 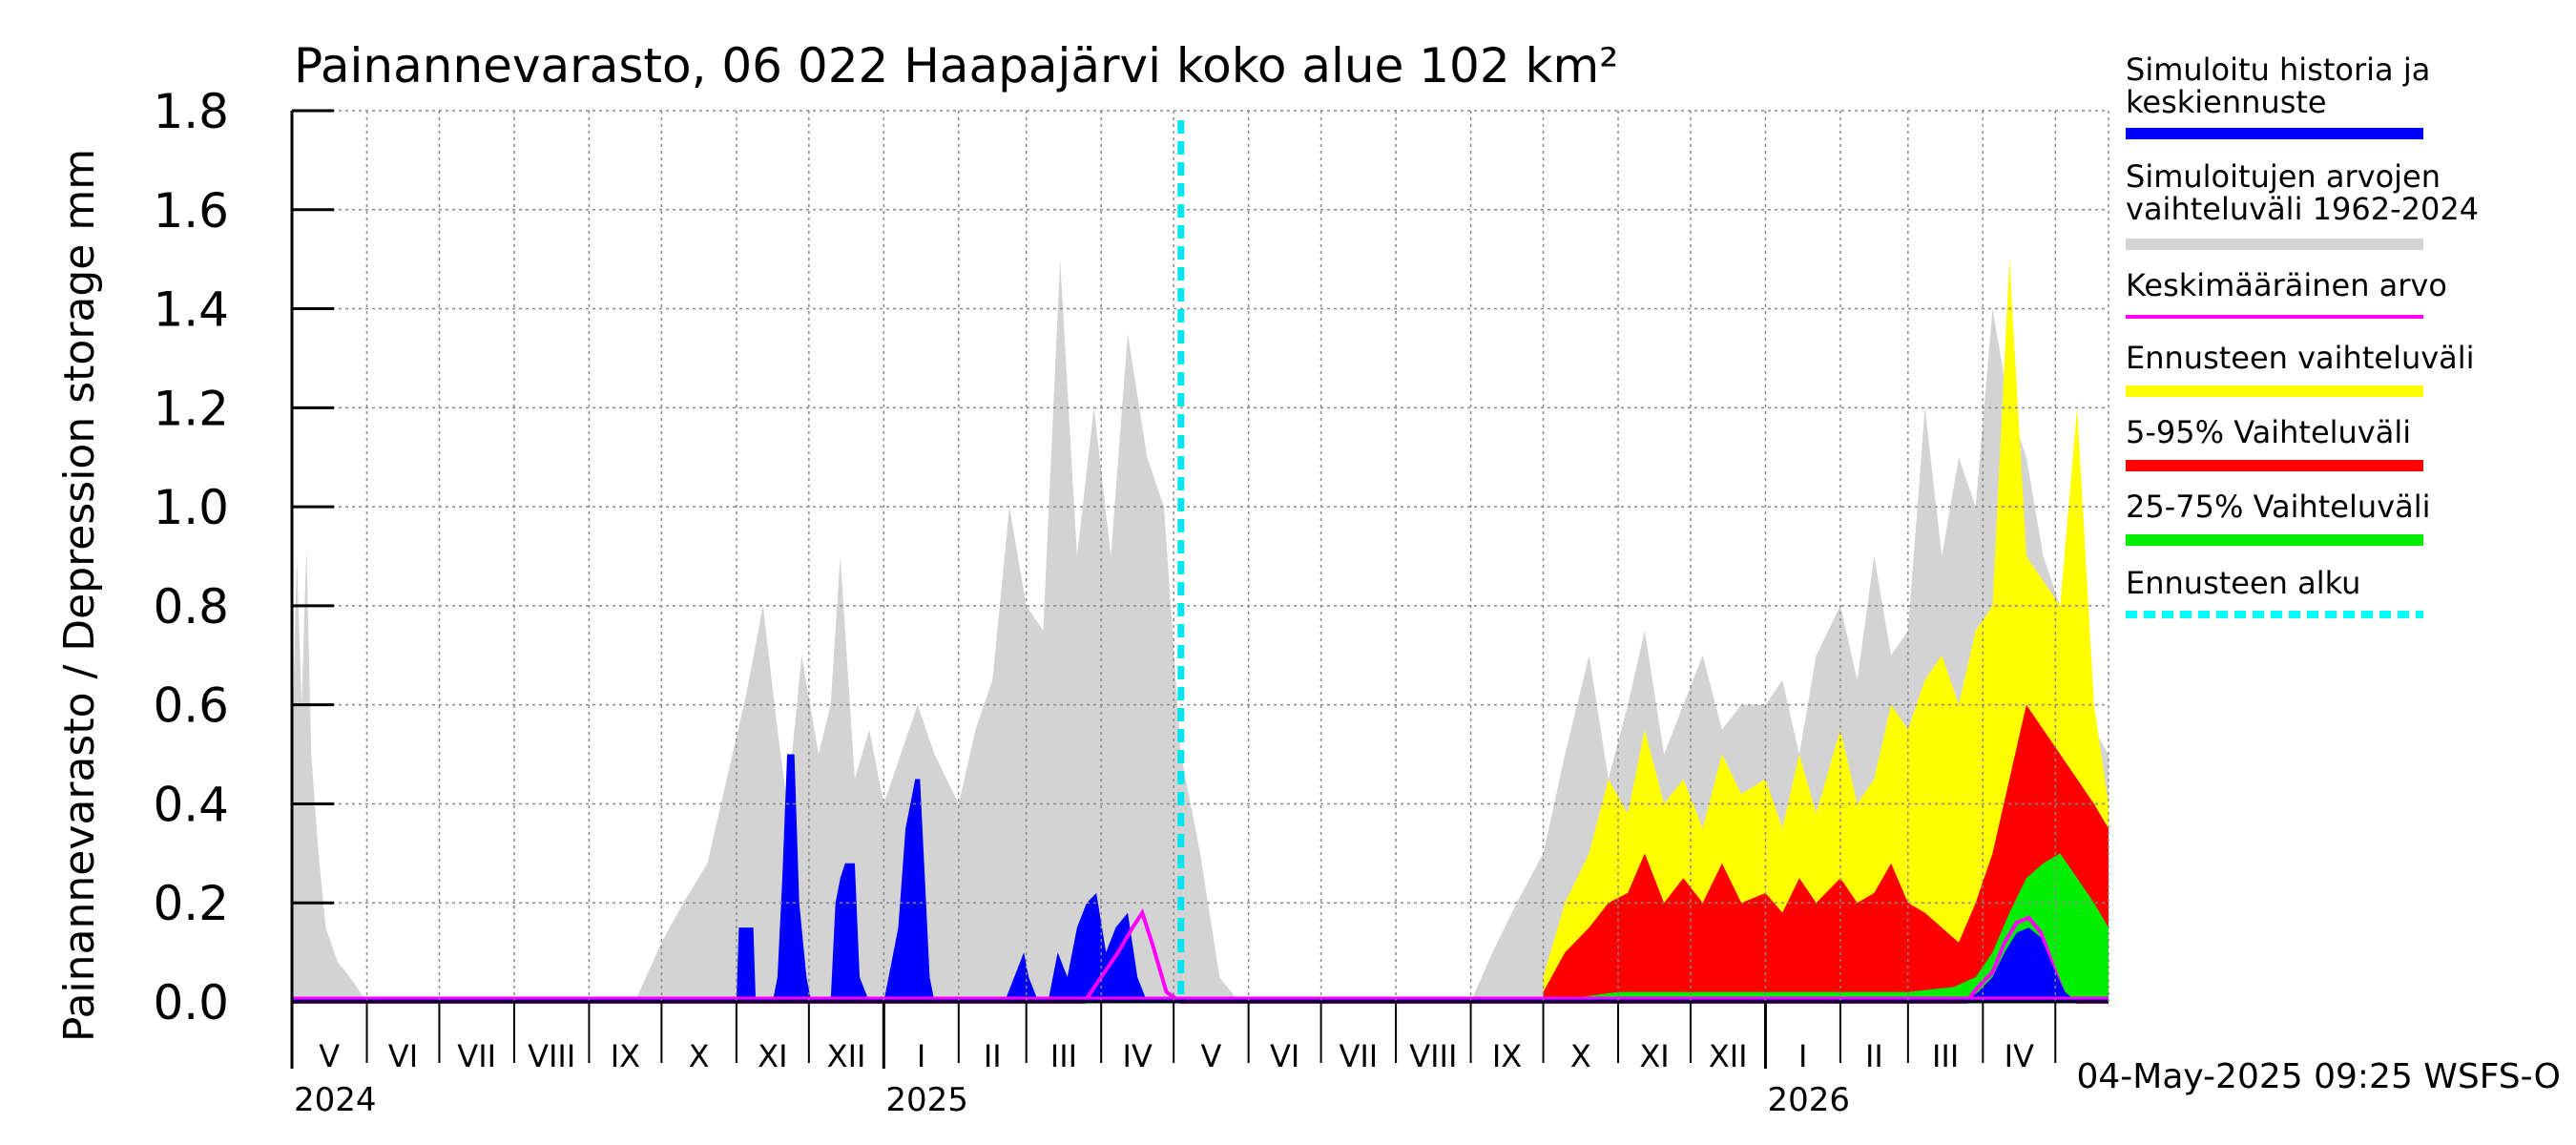 What do you see at coordinates (921, 1056) in the screenshot?
I see `x-month-label-8: I` at bounding box center [921, 1056].